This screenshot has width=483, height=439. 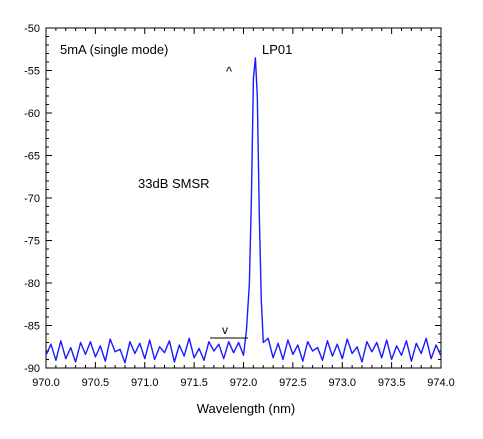 I want to click on x-tick-label: 971.0, so click(x=145, y=383).